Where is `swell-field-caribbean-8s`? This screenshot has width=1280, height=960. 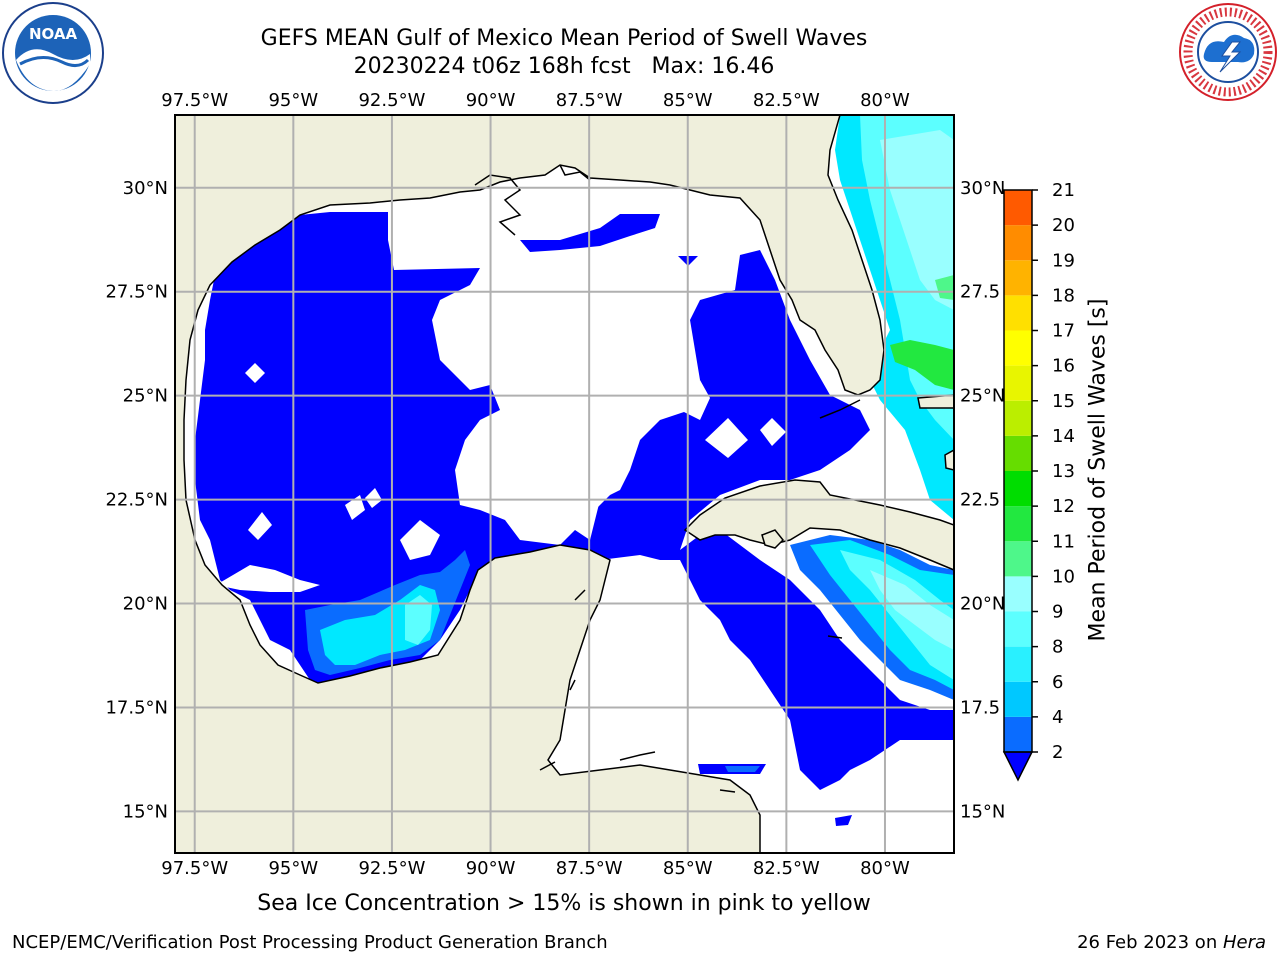 swell-field-caribbean-8s is located at coordinates (897, 615).